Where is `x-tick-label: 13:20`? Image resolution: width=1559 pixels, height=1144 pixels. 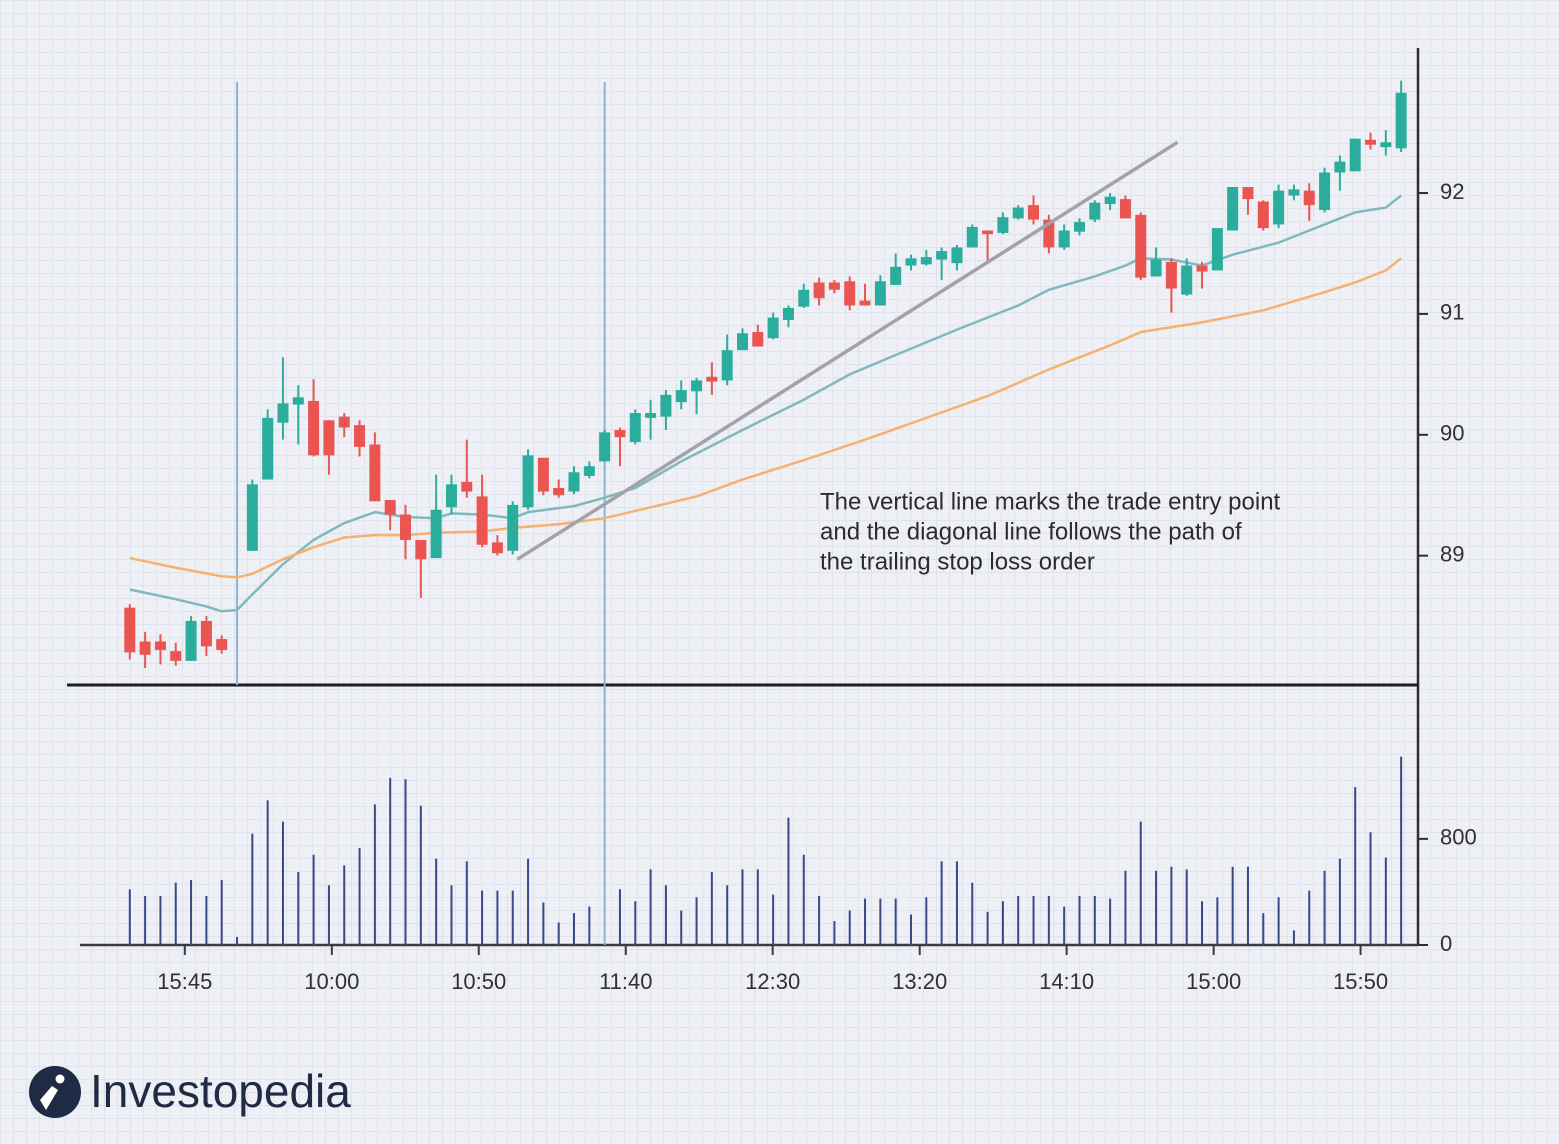 x-tick-label: 13:20 is located at coordinates (919, 981).